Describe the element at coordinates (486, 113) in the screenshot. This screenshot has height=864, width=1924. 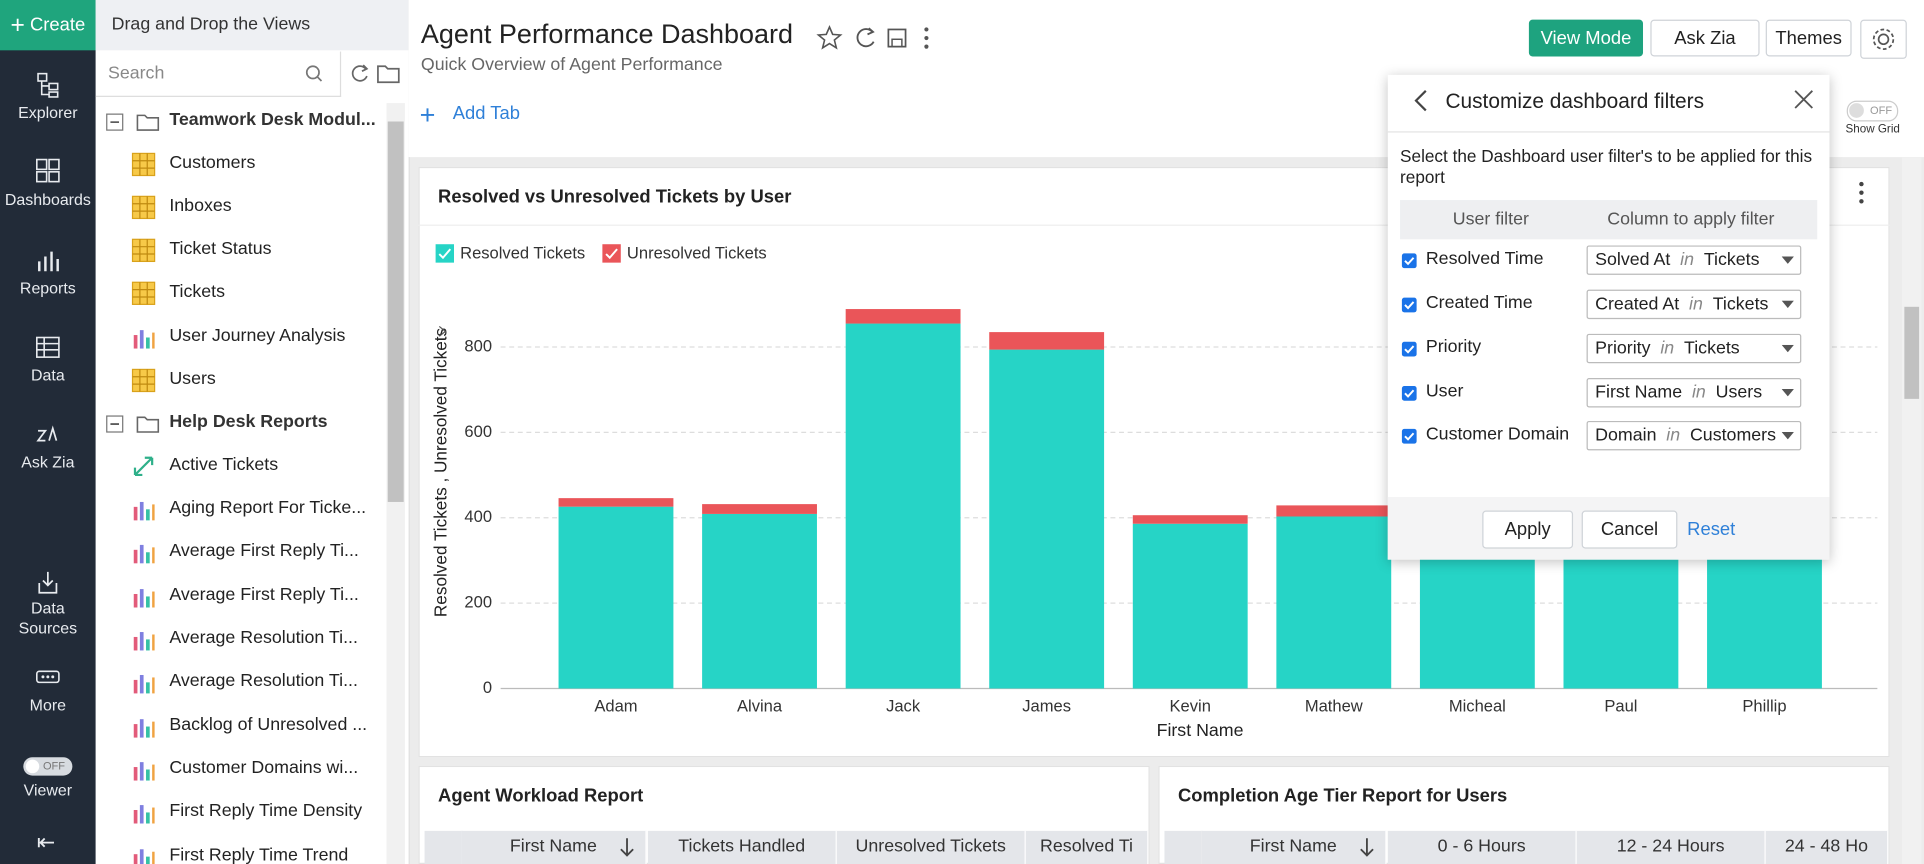
I see `add-tab: Add Tab` at that location.